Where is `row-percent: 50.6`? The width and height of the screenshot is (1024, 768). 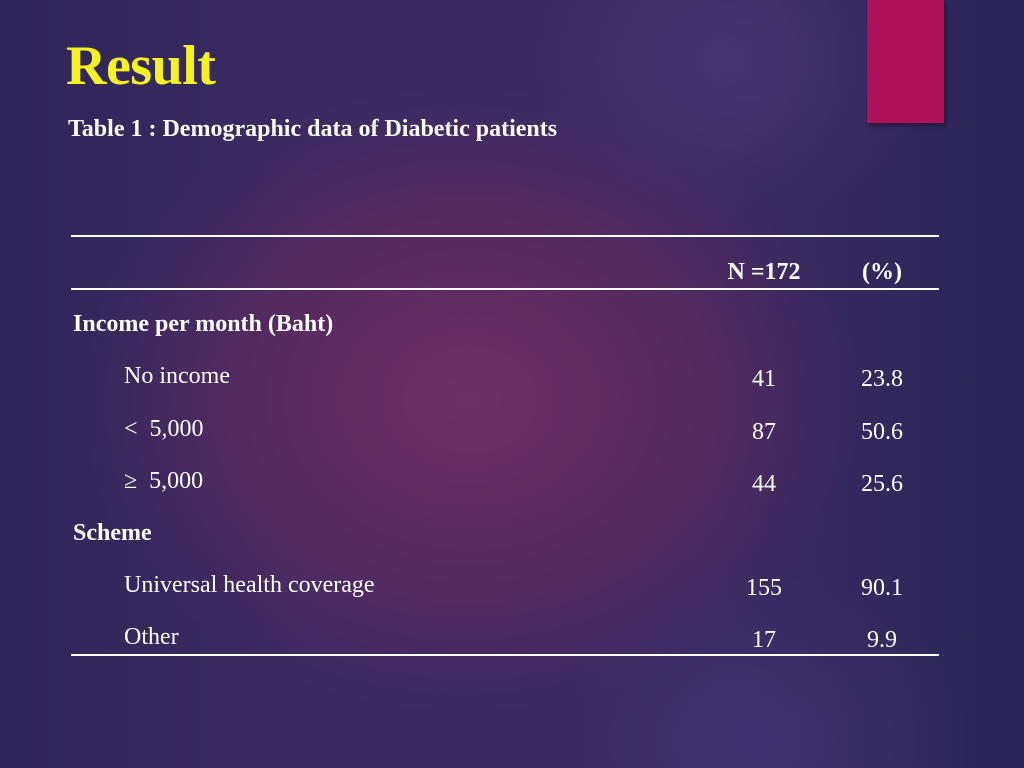
row-percent: 50.6 is located at coordinates (882, 432).